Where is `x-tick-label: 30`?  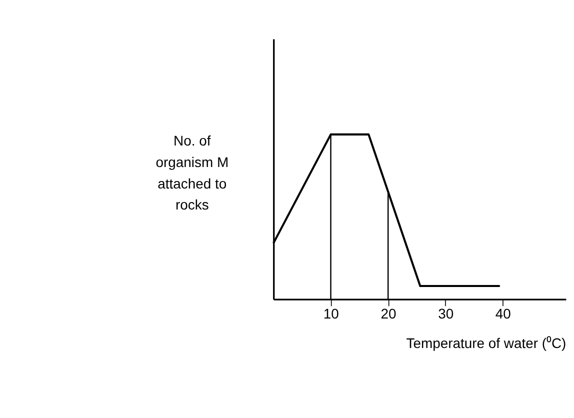
x-tick-label: 30 is located at coordinates (446, 313).